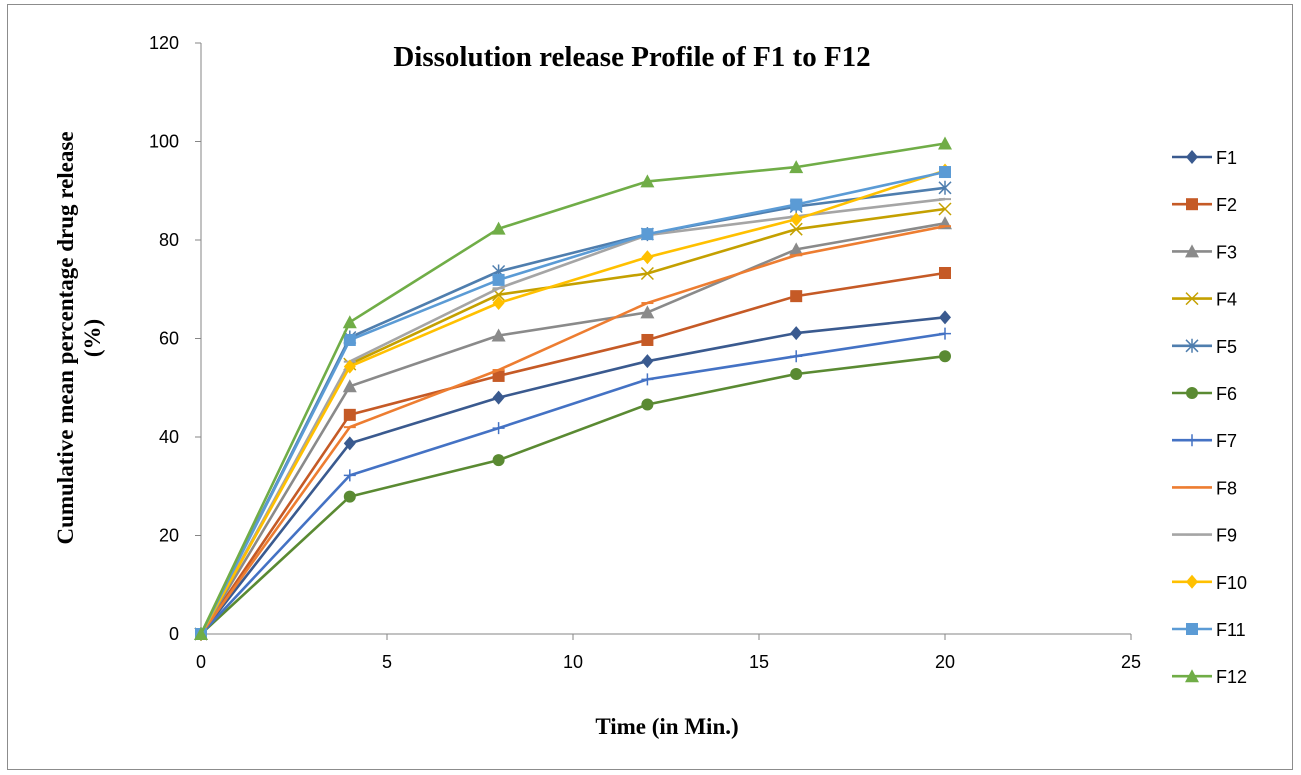 Image resolution: width=1301 pixels, height=775 pixels. What do you see at coordinates (945, 187) in the screenshot?
I see `data-point-f5` at bounding box center [945, 187].